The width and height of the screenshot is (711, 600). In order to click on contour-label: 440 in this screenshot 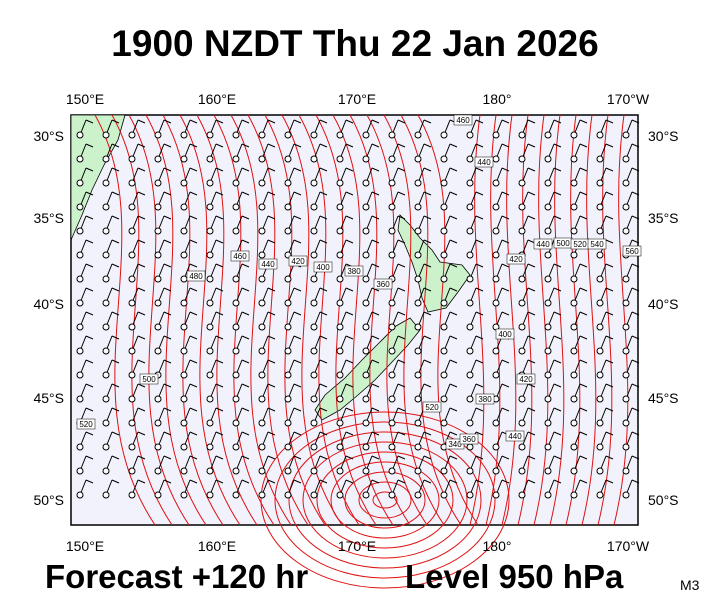, I will do `click(543, 244)`.